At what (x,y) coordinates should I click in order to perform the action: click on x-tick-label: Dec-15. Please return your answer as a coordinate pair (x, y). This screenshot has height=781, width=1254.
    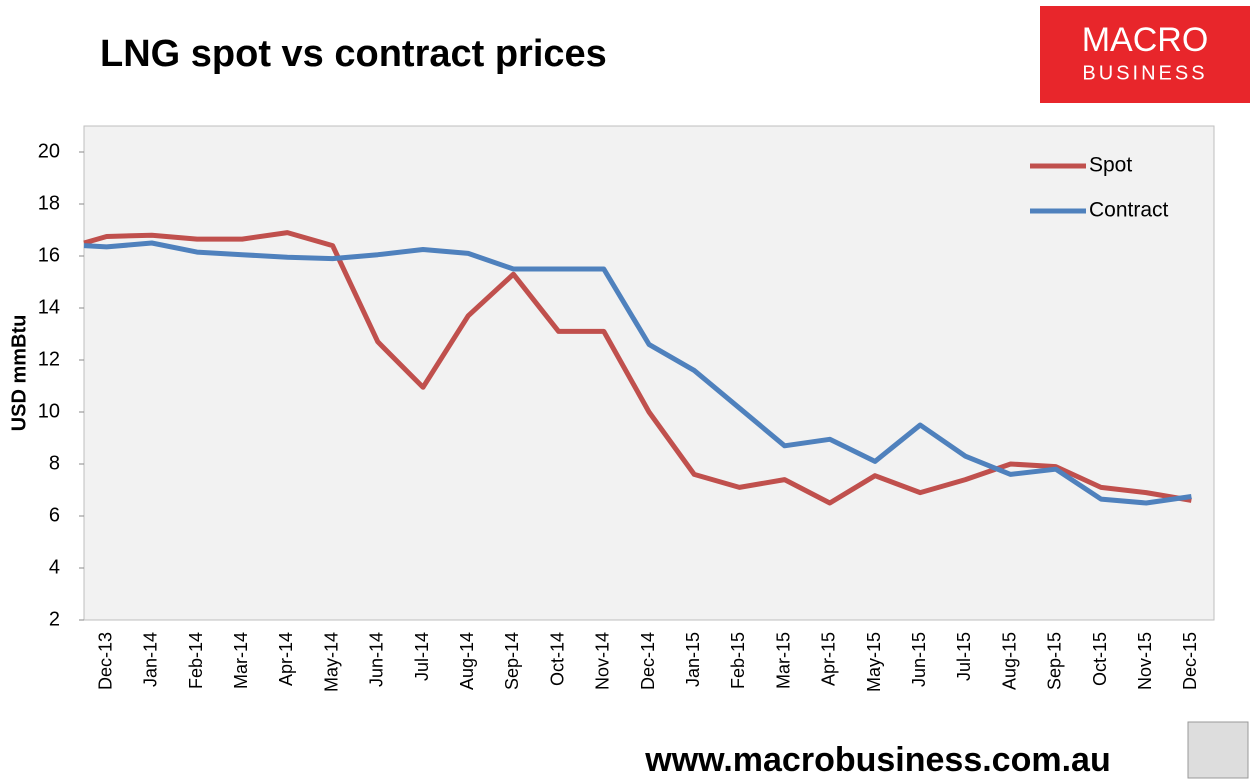
    Looking at the image, I should click on (1190, 661).